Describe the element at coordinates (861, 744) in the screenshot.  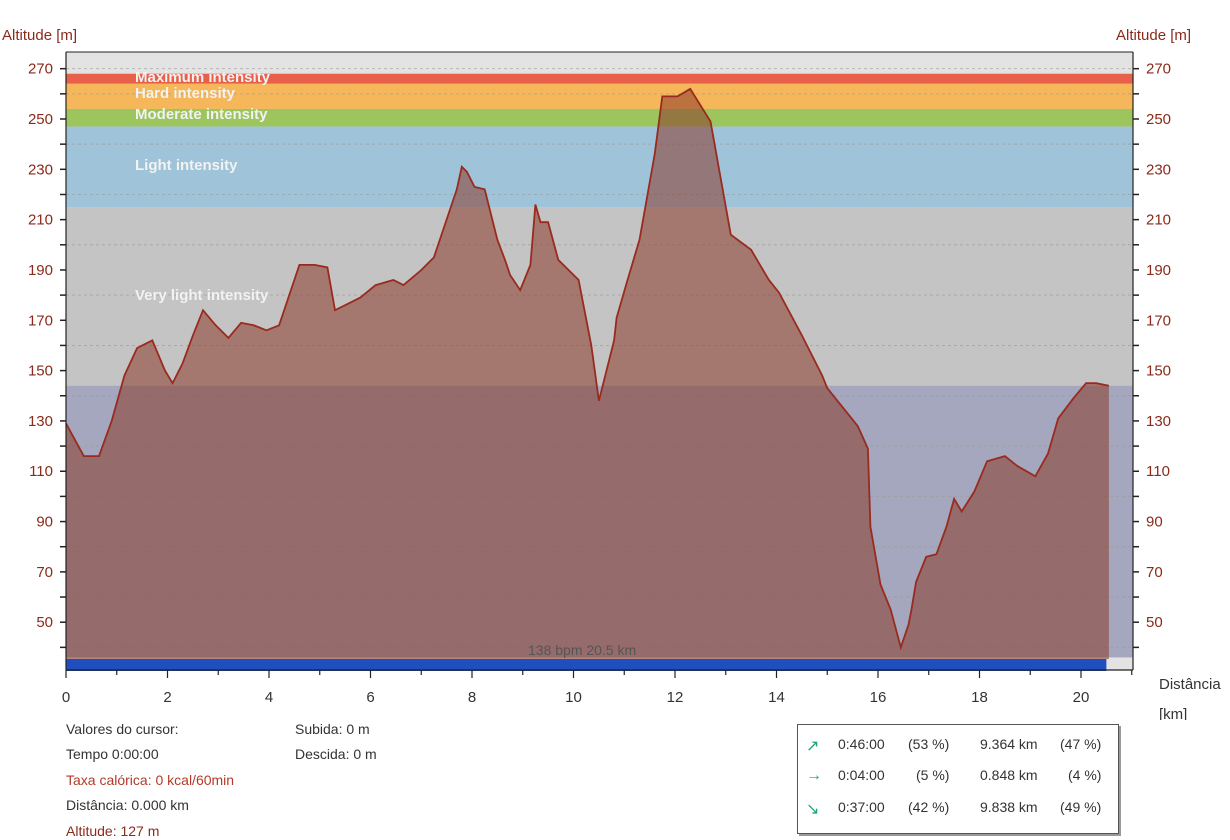
I see `stats-time: 0:46:00` at that location.